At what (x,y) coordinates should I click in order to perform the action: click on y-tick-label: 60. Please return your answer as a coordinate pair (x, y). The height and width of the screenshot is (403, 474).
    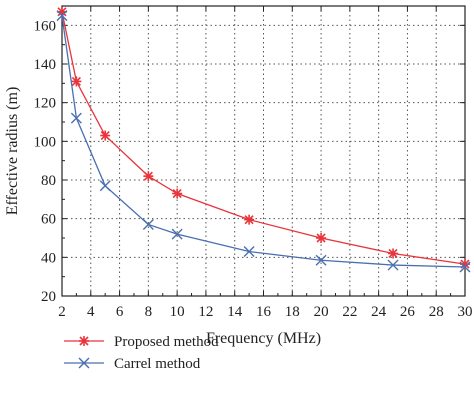
    Looking at the image, I should click on (48, 220).